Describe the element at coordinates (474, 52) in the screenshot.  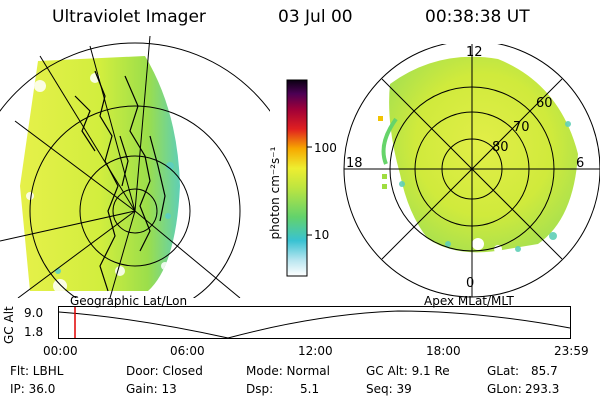
I see `mlt-label-12: 12` at that location.